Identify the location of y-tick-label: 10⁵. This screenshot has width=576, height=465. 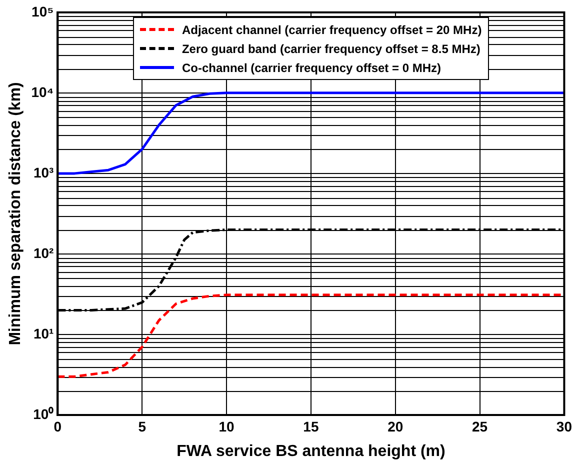
(43, 11).